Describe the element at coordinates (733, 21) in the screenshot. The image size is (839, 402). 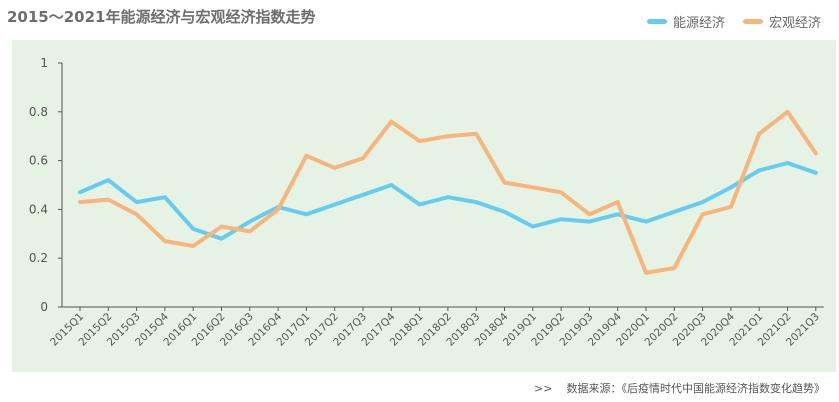
I see `legend: 能源经济 宏观经济` at that location.